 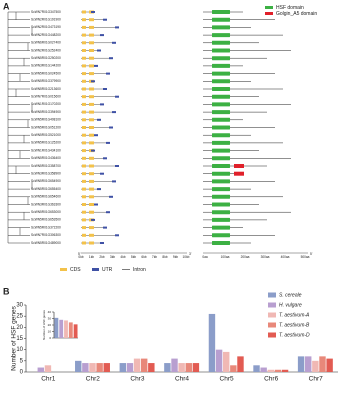 What do you see at coordinates (190, 254) in the screenshot?
I see `end-label: 3'` at bounding box center [190, 254].